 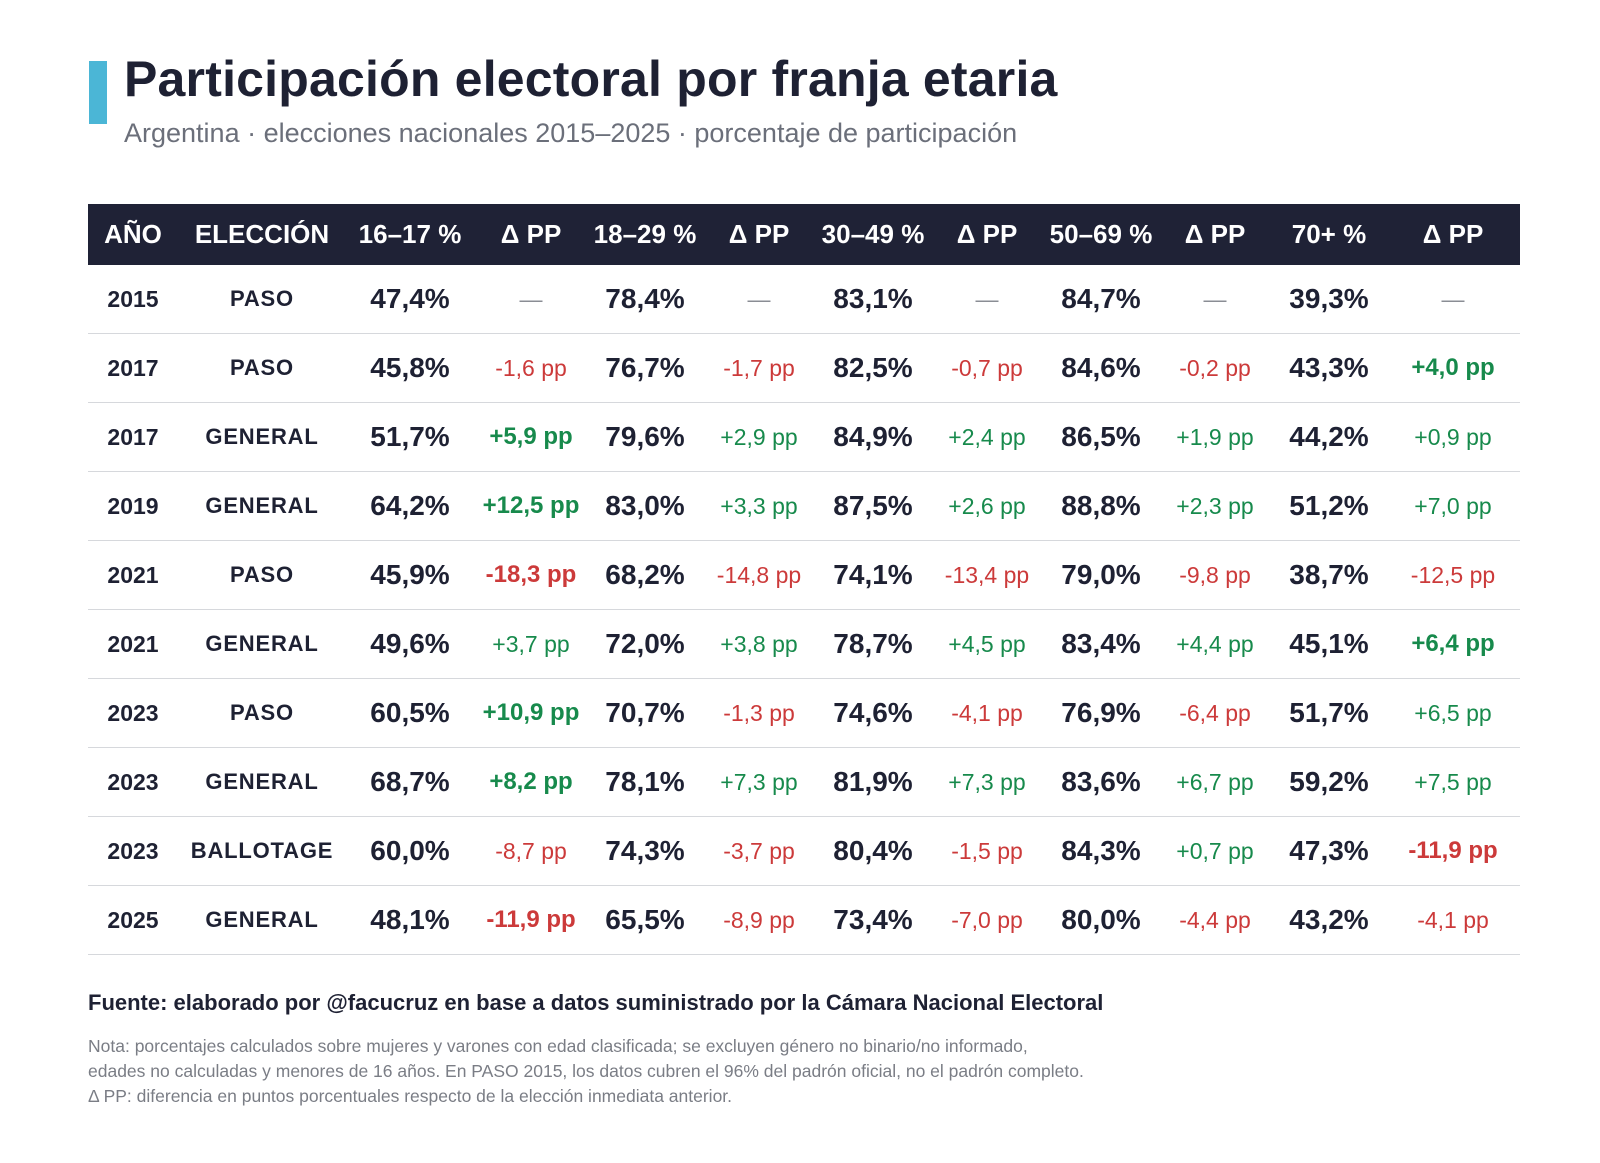 I want to click on participation-value: 48,1%, so click(x=410, y=920).